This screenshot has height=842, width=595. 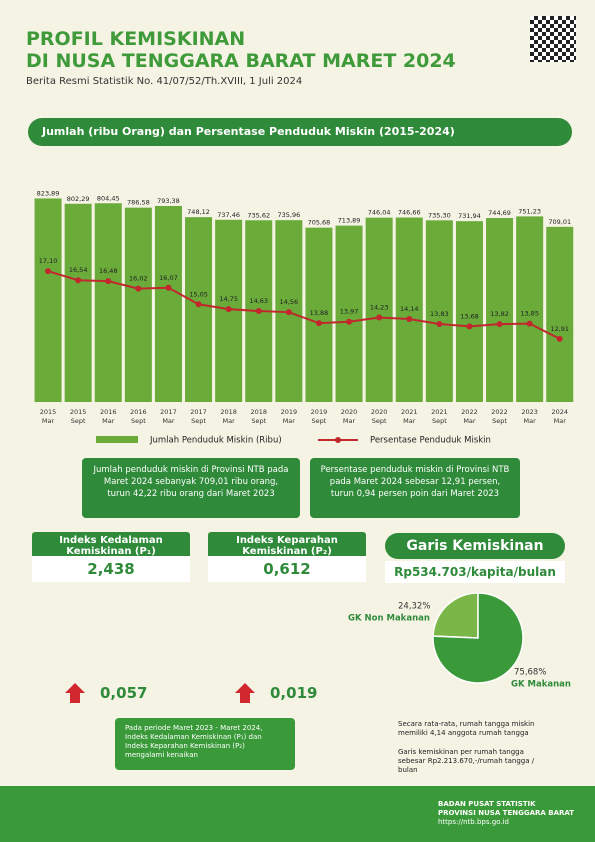 I want to click on line-label: 14,75, so click(x=228, y=299).